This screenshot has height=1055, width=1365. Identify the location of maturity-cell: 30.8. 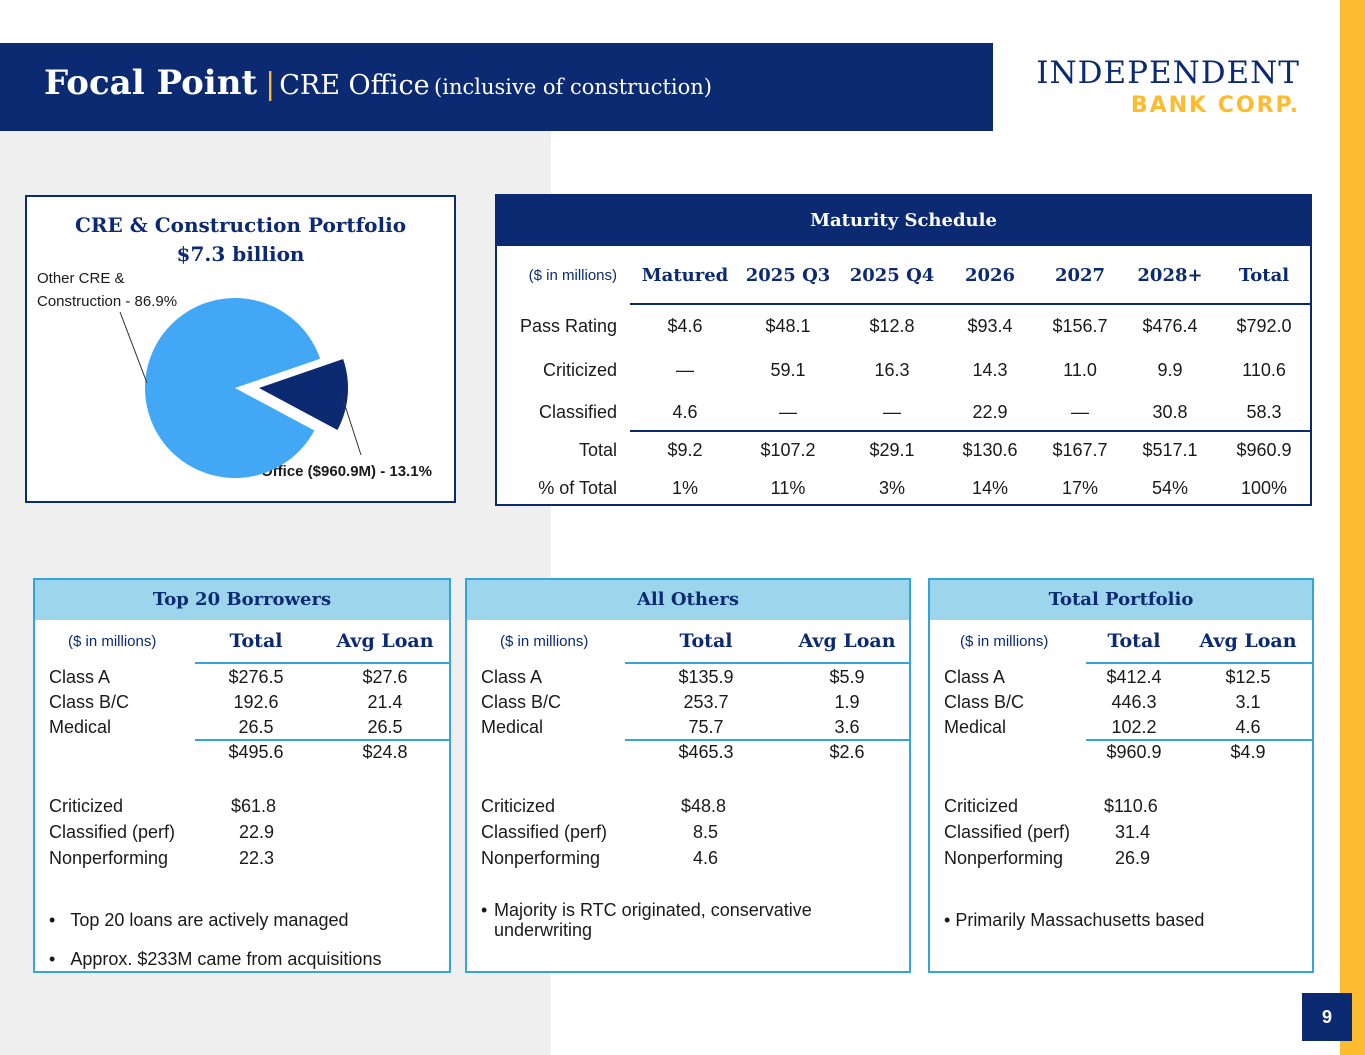
(1170, 412).